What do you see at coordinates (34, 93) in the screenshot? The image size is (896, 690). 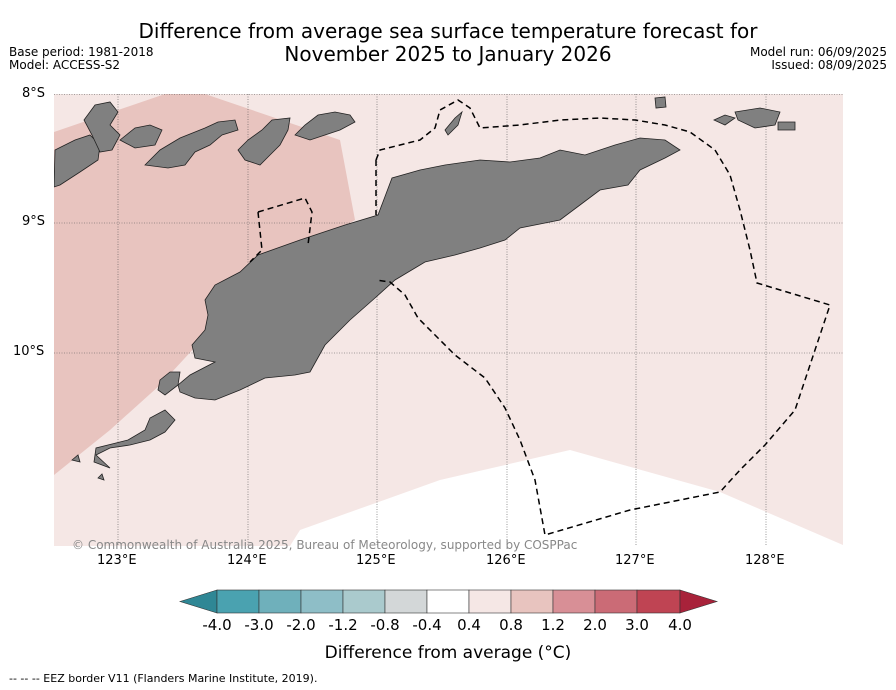 I see `lat-label: 8°S` at bounding box center [34, 93].